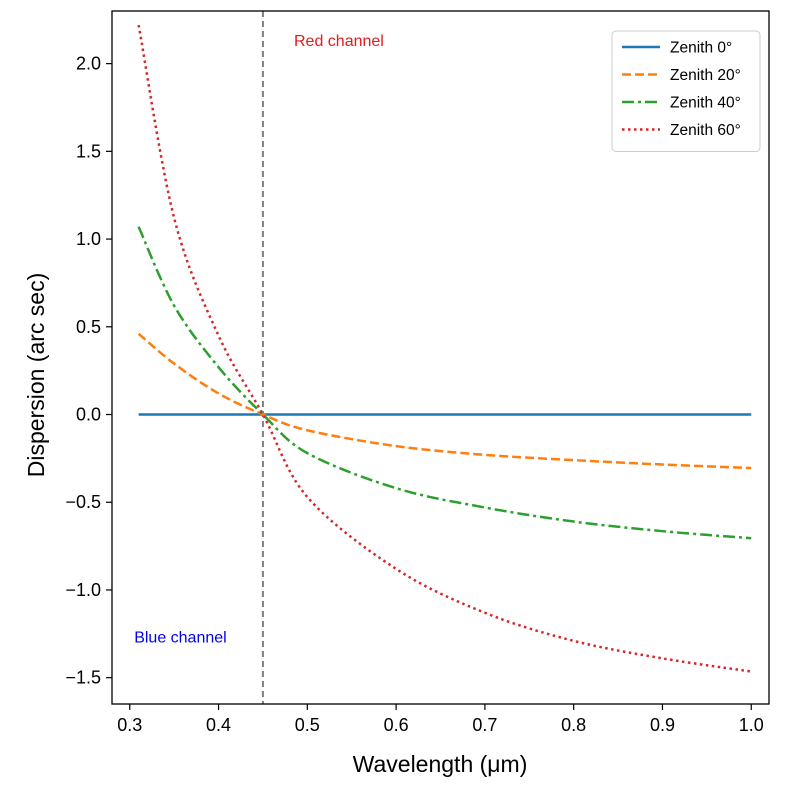 Image resolution: width=793 pixels, height=793 pixels. I want to click on legend-label-2: Zenith 40°, so click(705, 103).